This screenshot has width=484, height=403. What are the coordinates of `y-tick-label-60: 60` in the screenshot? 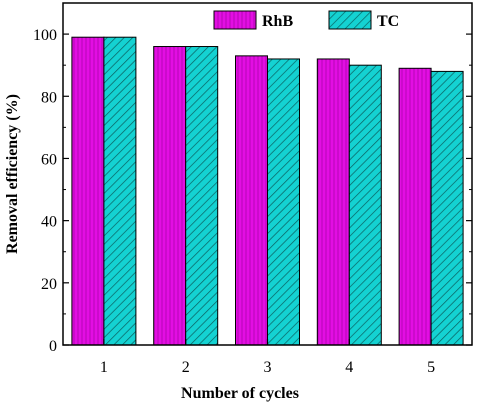 It's located at (49, 159).